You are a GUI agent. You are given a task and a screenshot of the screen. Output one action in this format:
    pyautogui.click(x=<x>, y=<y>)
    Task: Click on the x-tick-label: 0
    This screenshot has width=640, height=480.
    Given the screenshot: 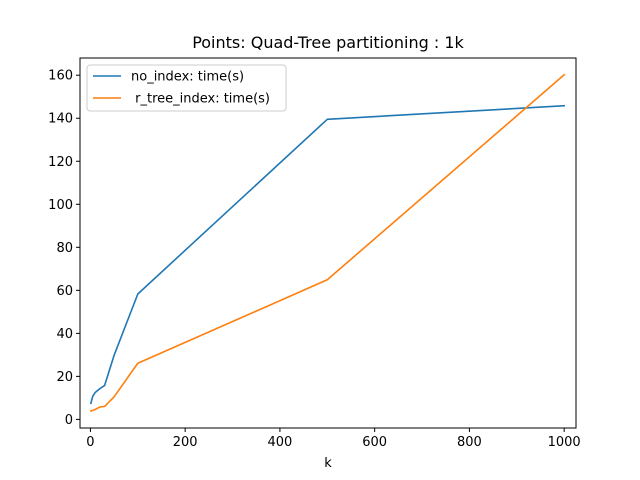 What is the action you would take?
    pyautogui.click(x=90, y=442)
    